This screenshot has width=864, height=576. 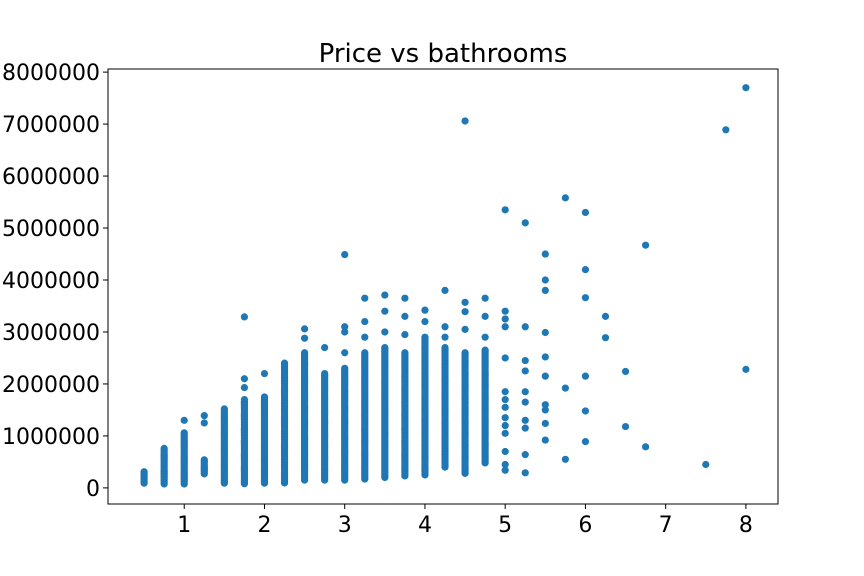 What do you see at coordinates (51, 177) in the screenshot?
I see `y-tick-label: 6000000` at bounding box center [51, 177].